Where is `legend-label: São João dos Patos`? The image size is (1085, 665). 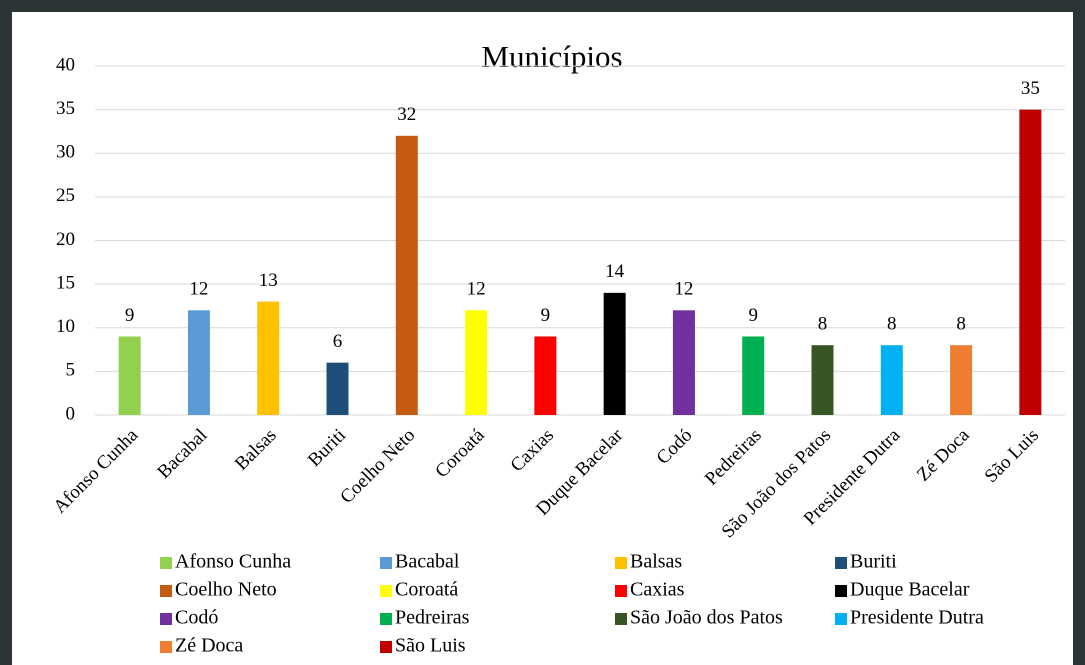
legend-label: São João dos Patos is located at coordinates (706, 618).